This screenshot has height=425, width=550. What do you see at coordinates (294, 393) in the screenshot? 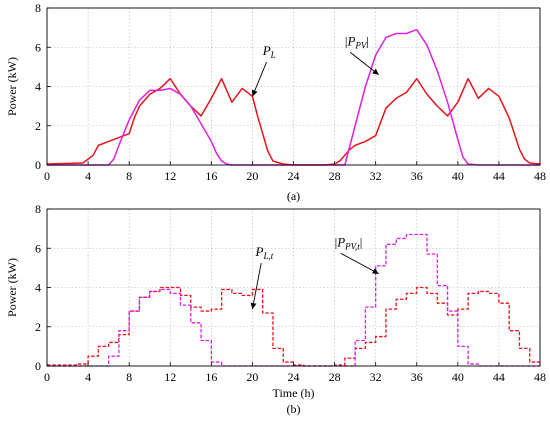
I see `x-axis-label-b: Time (h)` at bounding box center [294, 393].